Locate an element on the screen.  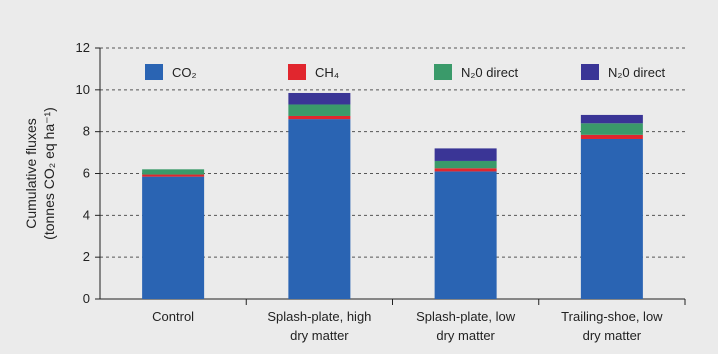
y-tick-label: 12 is located at coordinates (83, 47).